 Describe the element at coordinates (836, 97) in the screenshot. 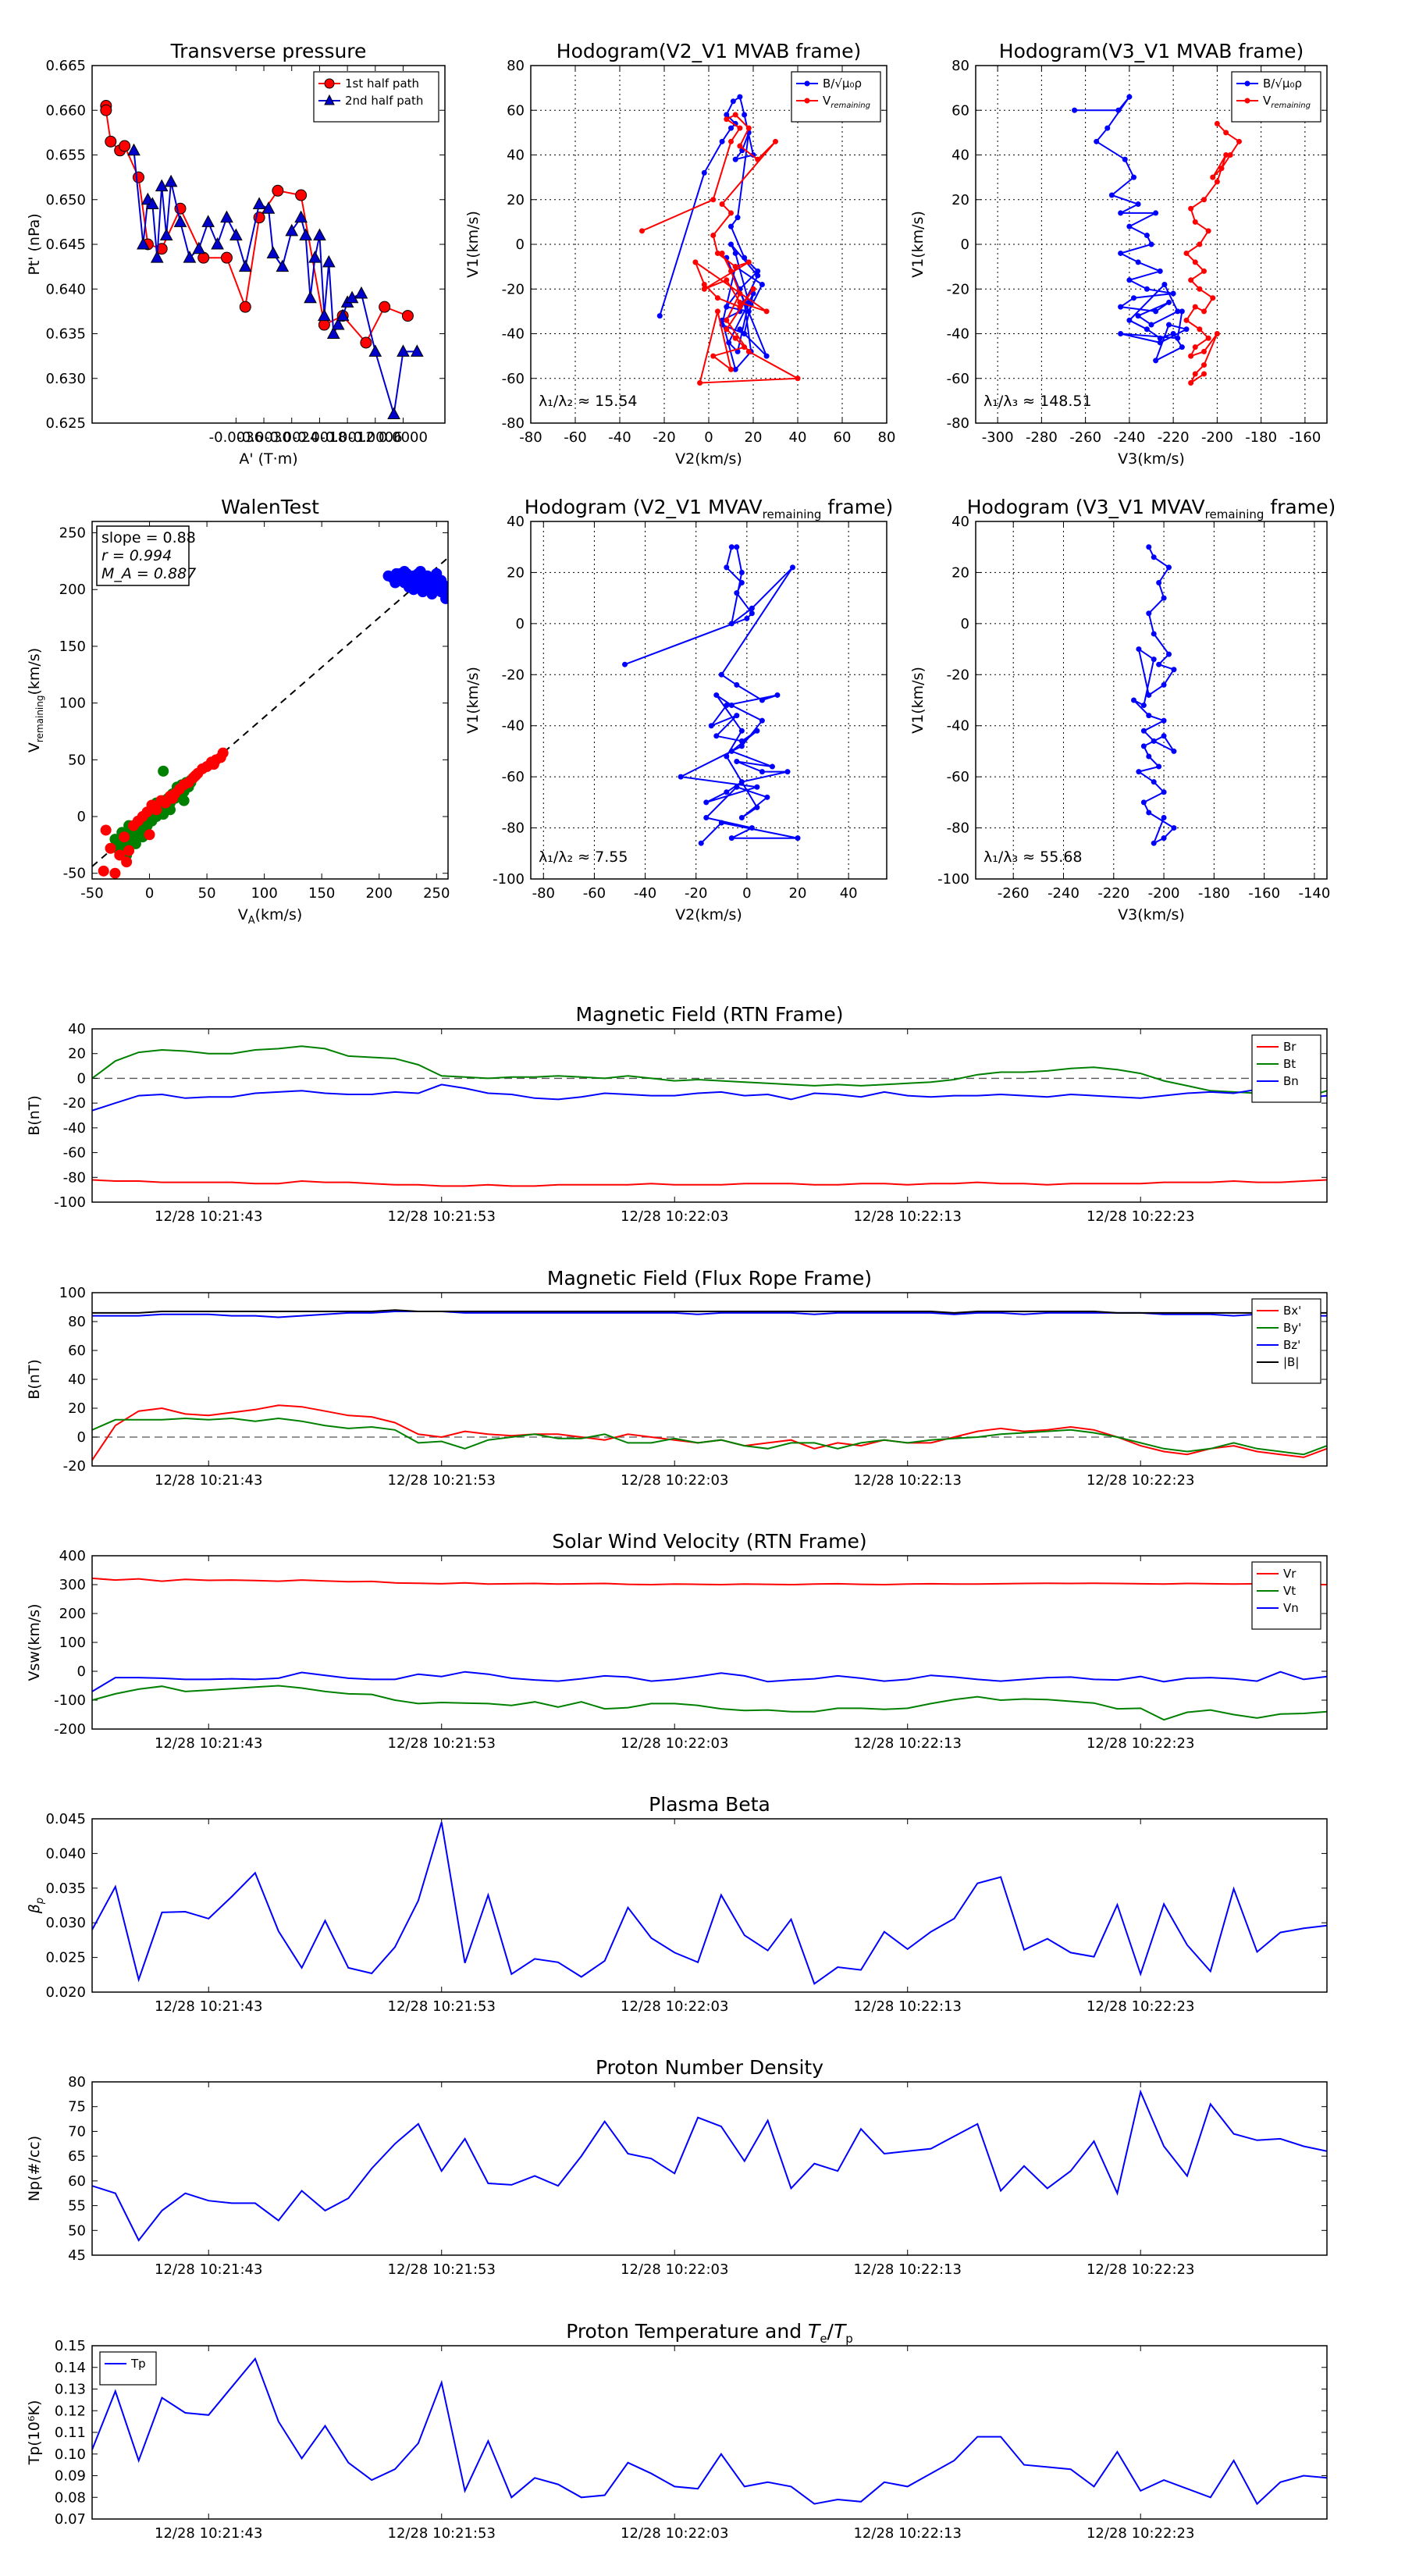

I see `legend-box` at that location.